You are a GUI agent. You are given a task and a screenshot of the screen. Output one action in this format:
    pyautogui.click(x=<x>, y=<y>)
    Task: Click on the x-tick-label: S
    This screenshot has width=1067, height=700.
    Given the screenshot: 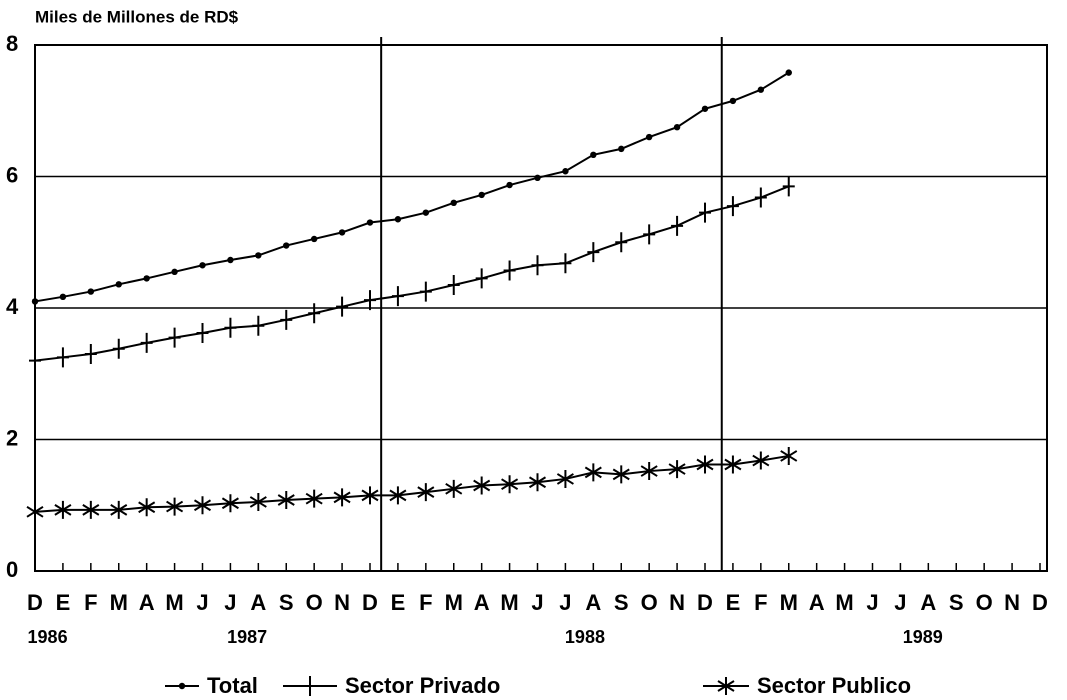 What is the action you would take?
    pyautogui.click(x=956, y=602)
    